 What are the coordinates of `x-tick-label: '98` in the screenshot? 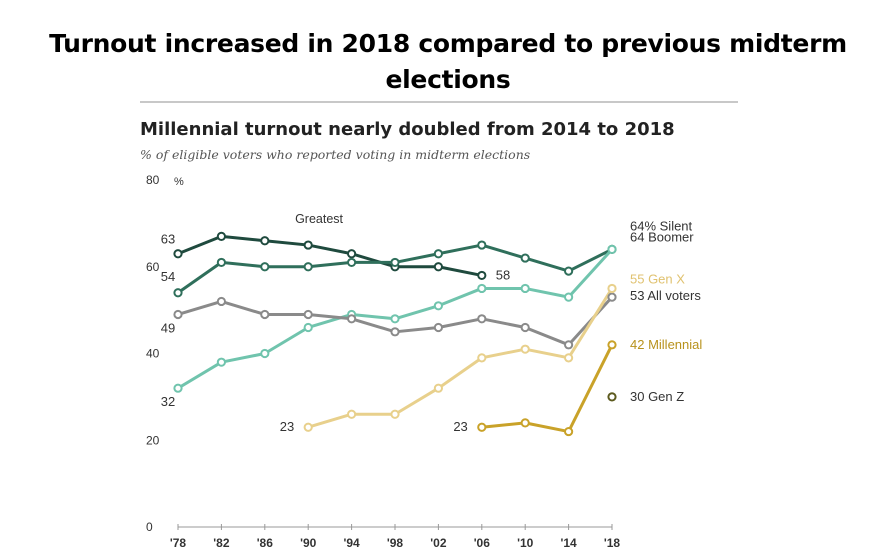 It's located at (395, 543).